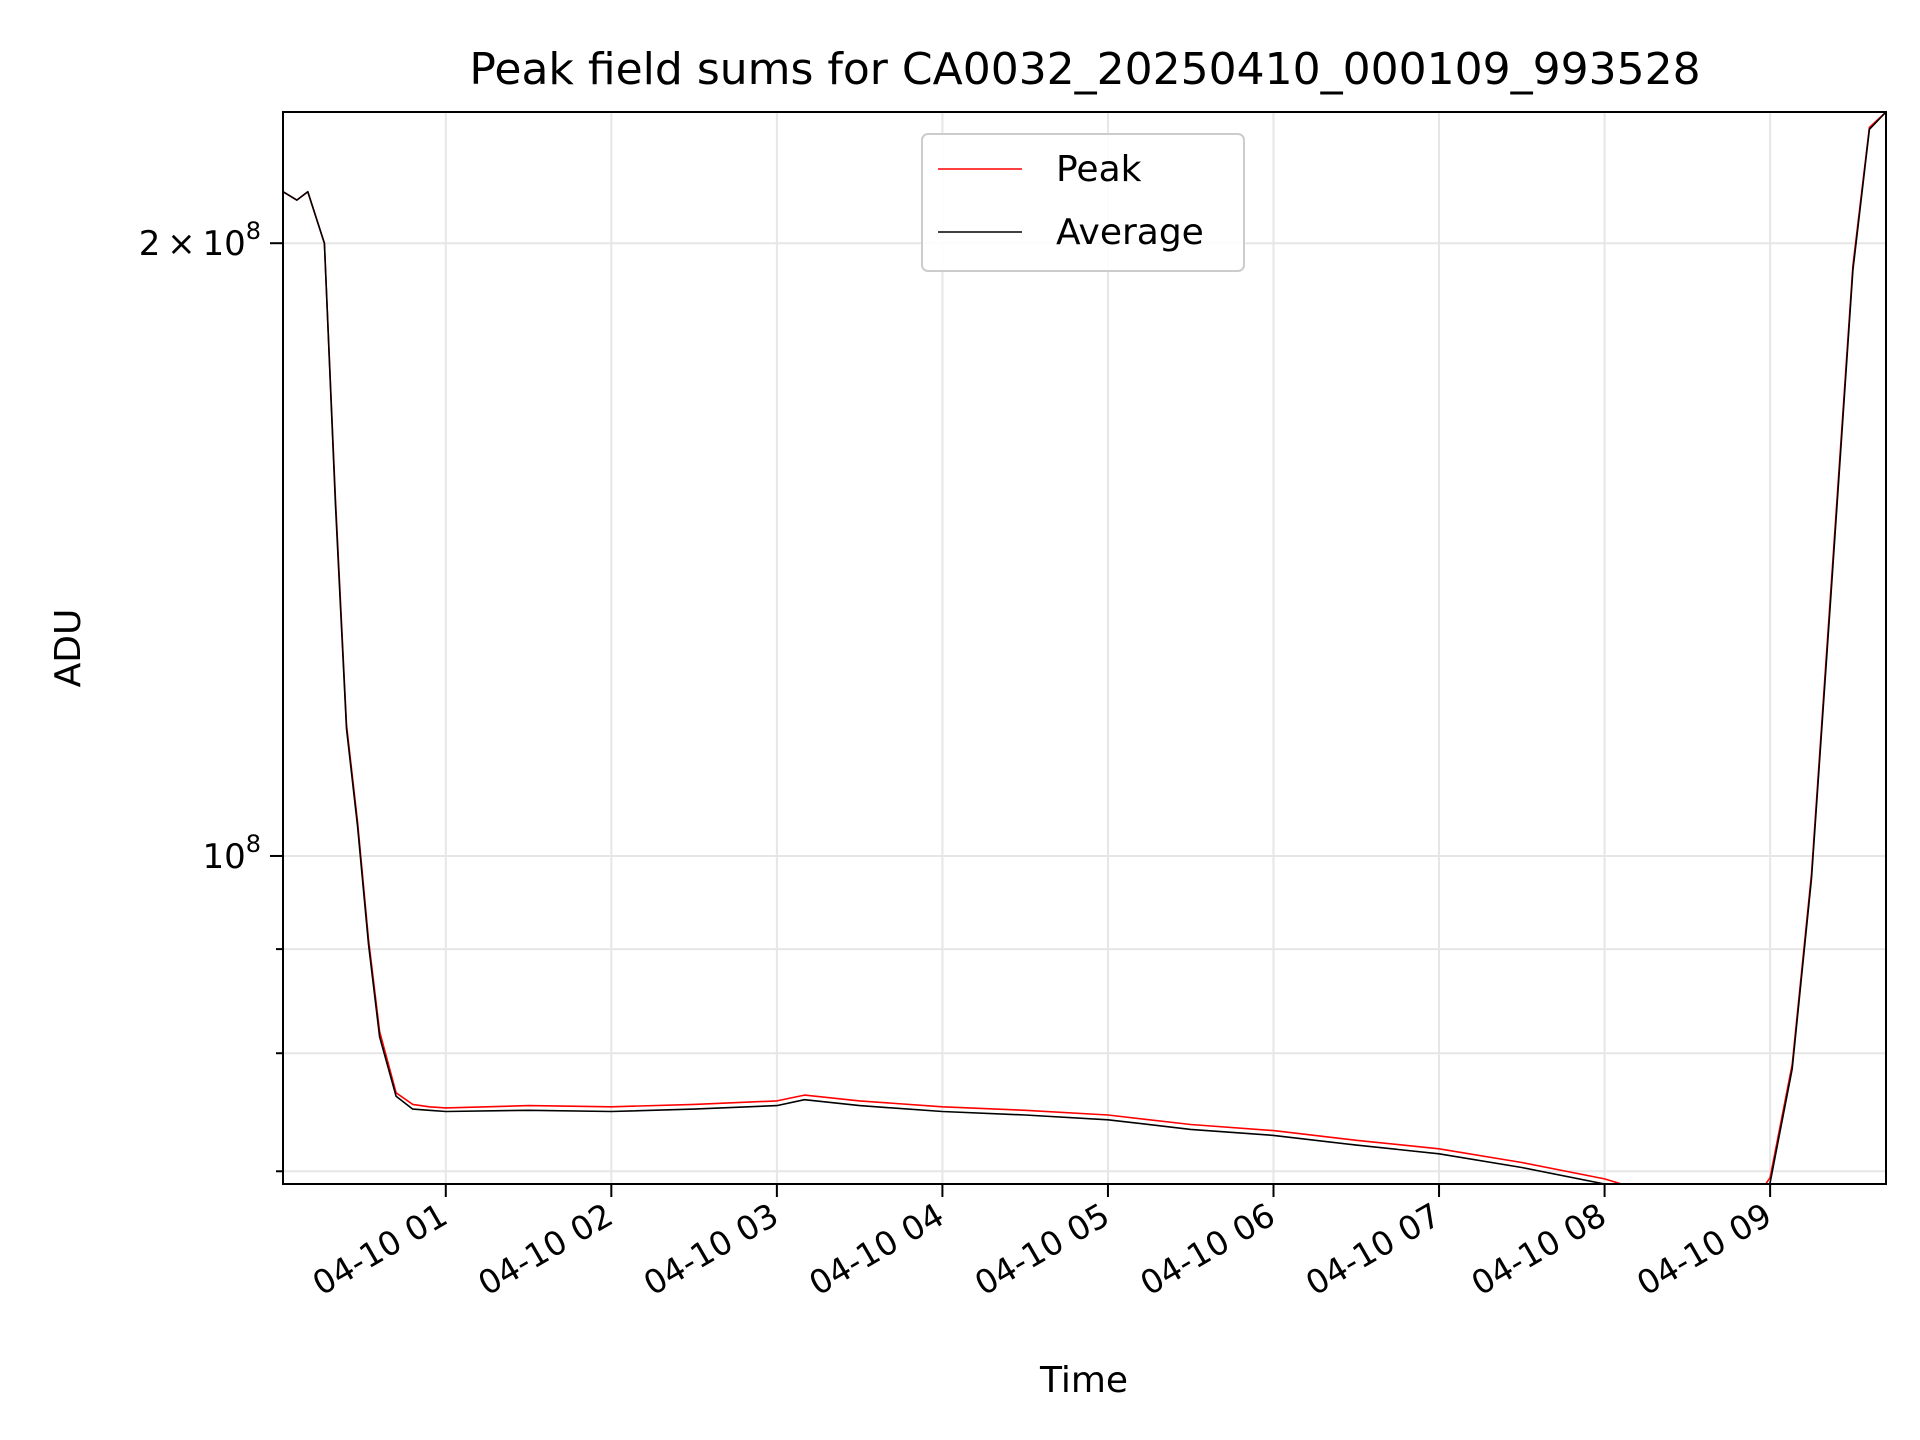  Describe the element at coordinates (68, 648) in the screenshot. I see `y-axis-label: ADU` at that location.